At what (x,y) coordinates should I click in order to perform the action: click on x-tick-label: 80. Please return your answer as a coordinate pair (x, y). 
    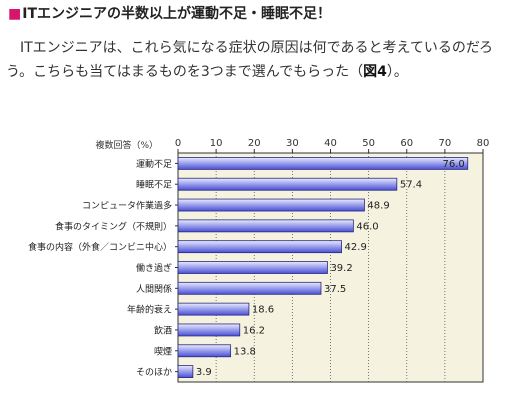
    Looking at the image, I should click on (483, 143).